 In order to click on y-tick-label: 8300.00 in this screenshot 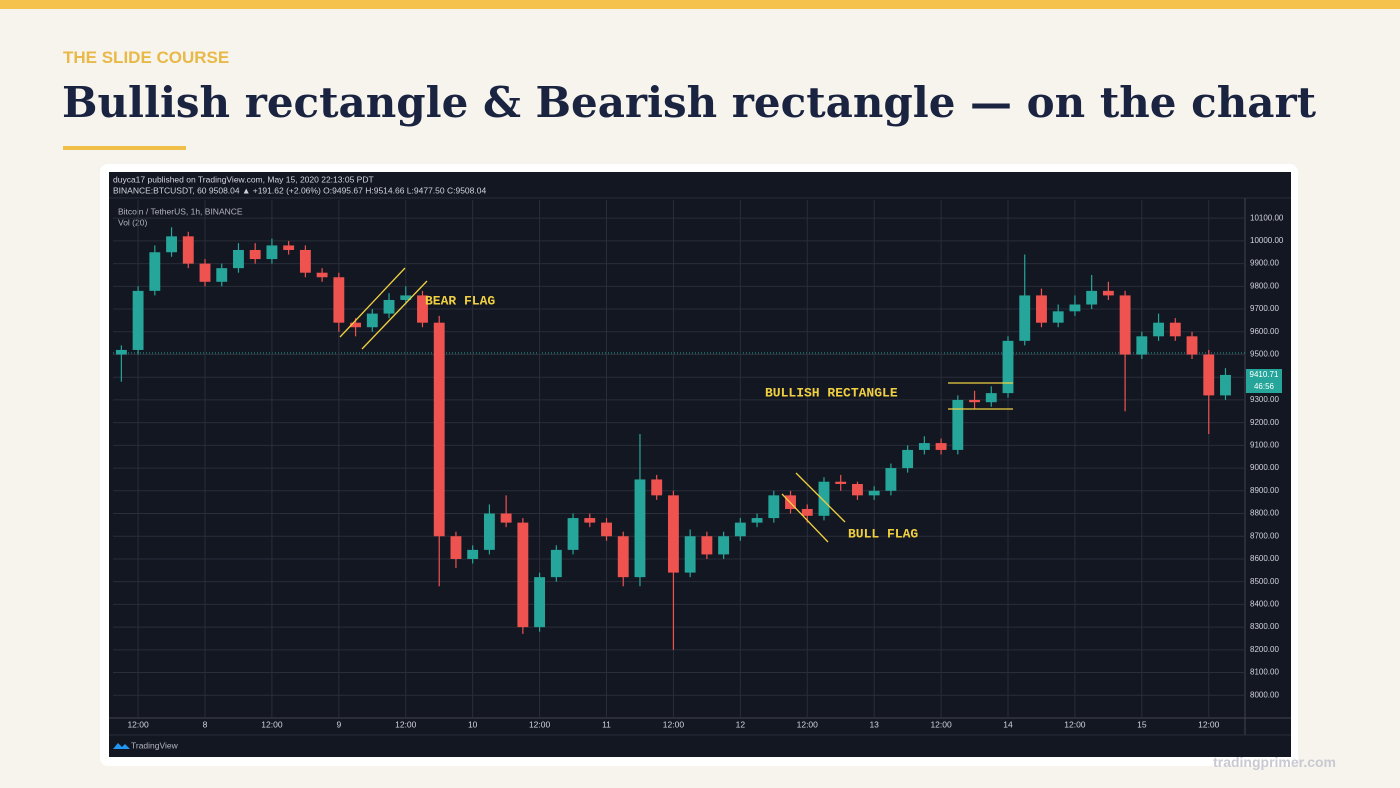, I will do `click(1264, 626)`.